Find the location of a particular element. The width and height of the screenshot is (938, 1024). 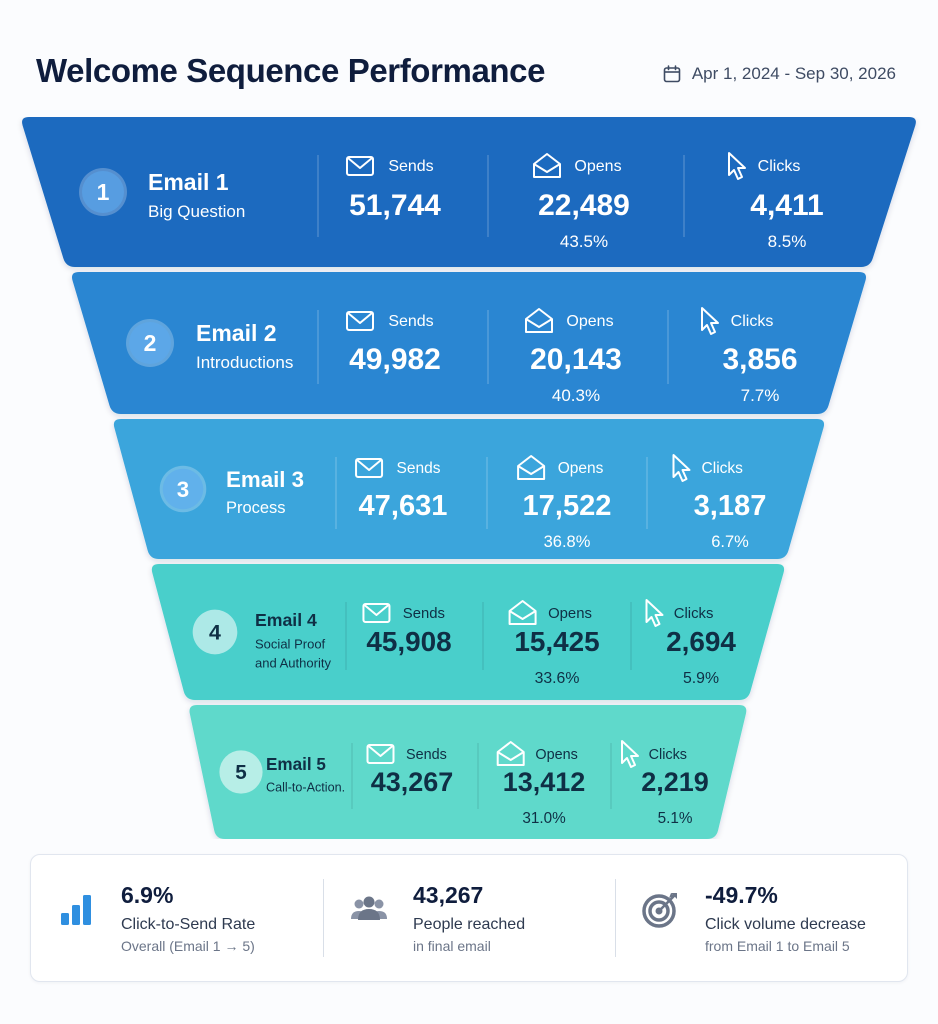

open-rate: 31.0% is located at coordinates (544, 818).